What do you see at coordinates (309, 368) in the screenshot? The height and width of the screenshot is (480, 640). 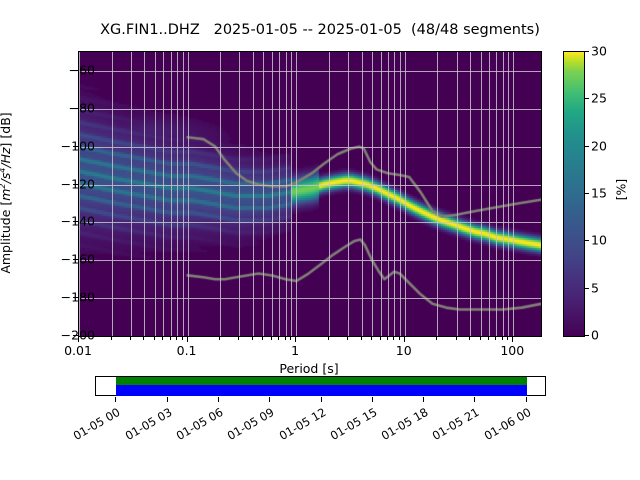 I see `x-axis-label: Period [s]` at bounding box center [309, 368].